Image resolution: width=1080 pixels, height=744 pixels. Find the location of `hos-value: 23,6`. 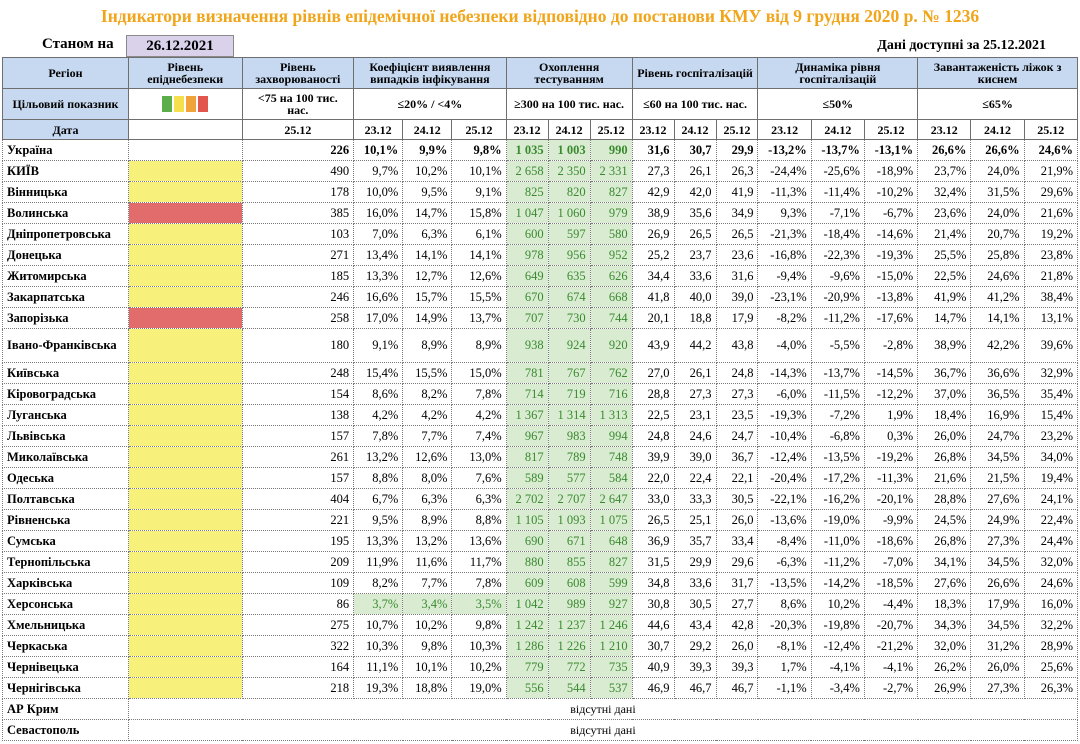

hos-value: 23,6 is located at coordinates (737, 255).